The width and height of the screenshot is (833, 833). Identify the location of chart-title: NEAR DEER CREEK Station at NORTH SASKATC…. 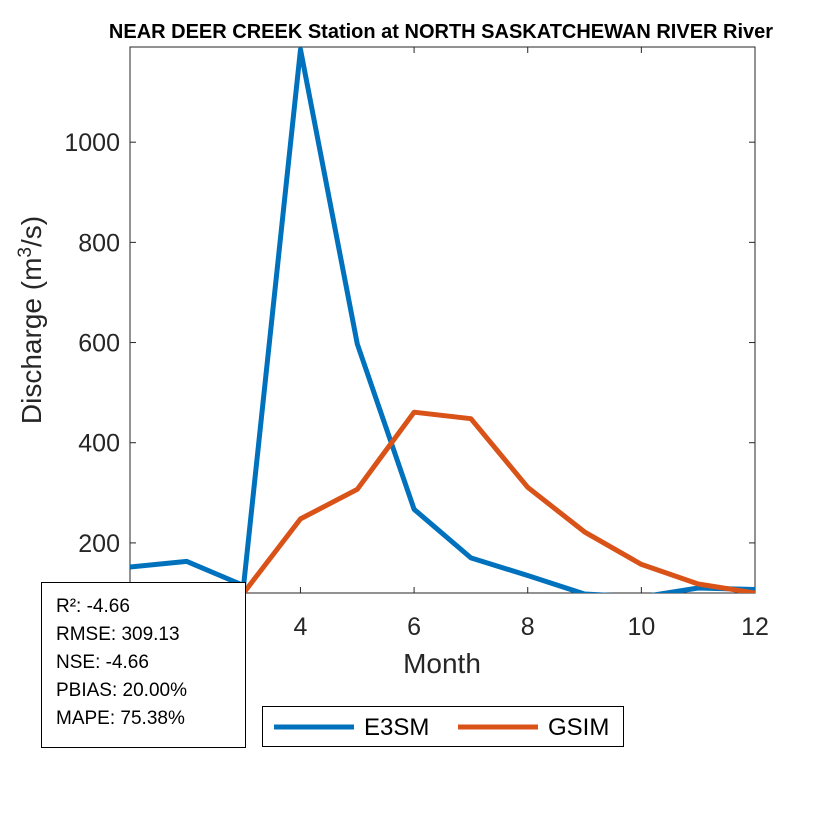
(441, 32).